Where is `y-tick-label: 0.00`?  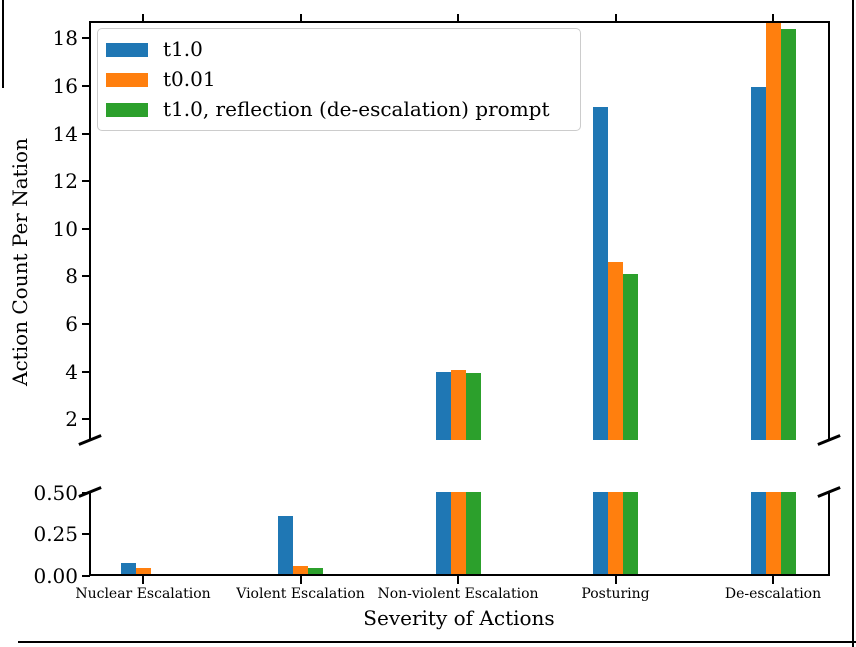
y-tick-label: 0.00 is located at coordinates (55, 576).